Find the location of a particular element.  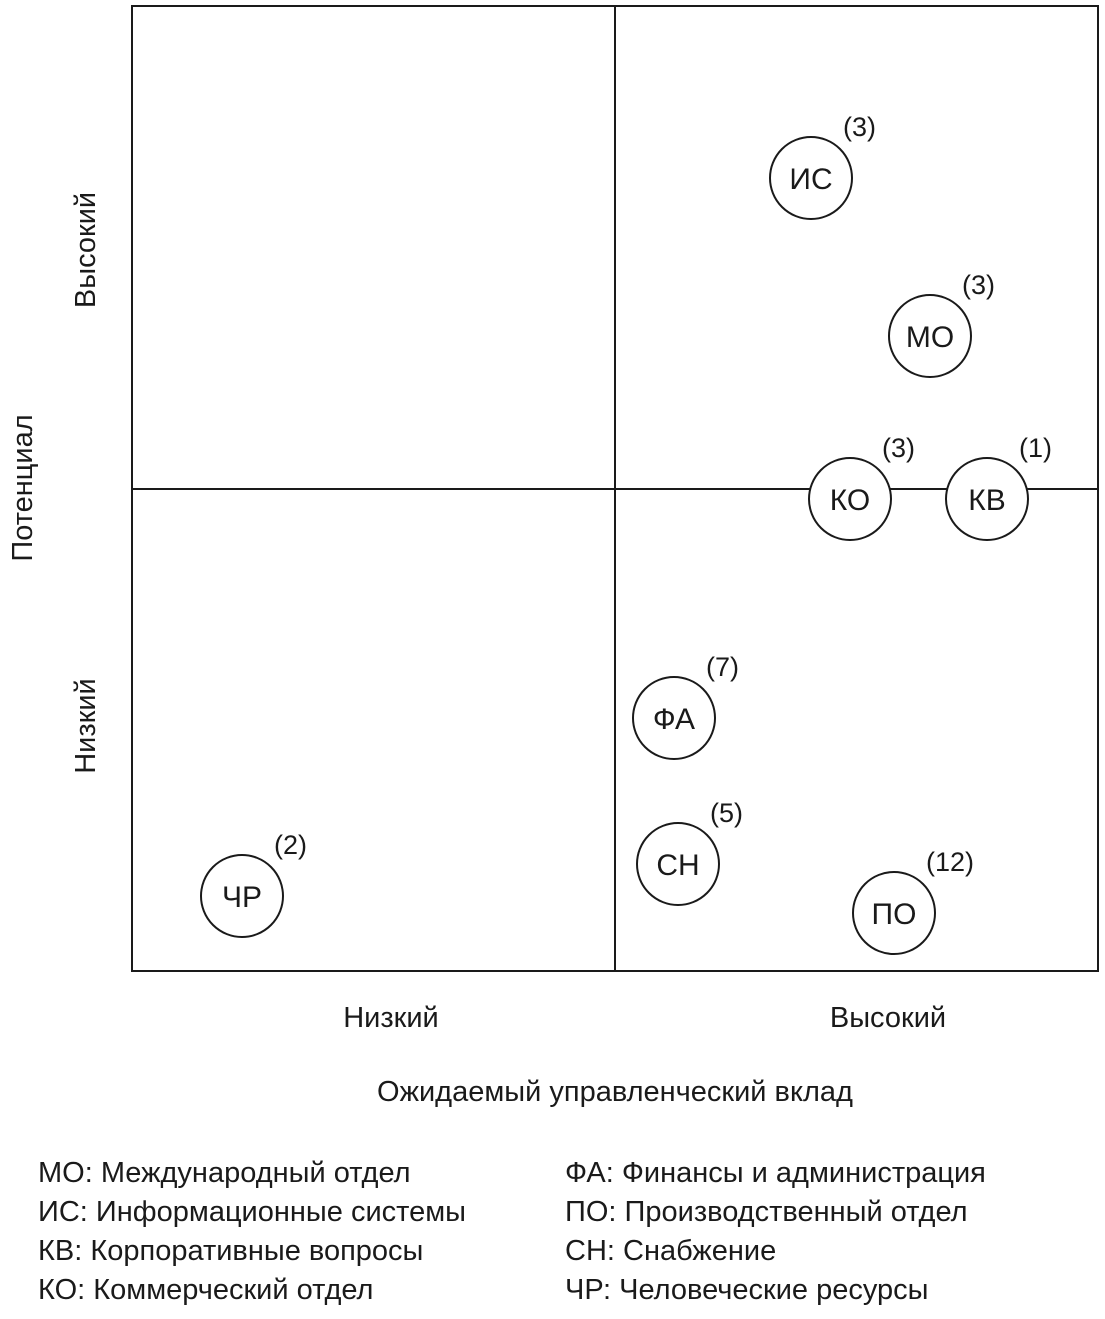

unit-code-label: СН is located at coordinates (677, 865).